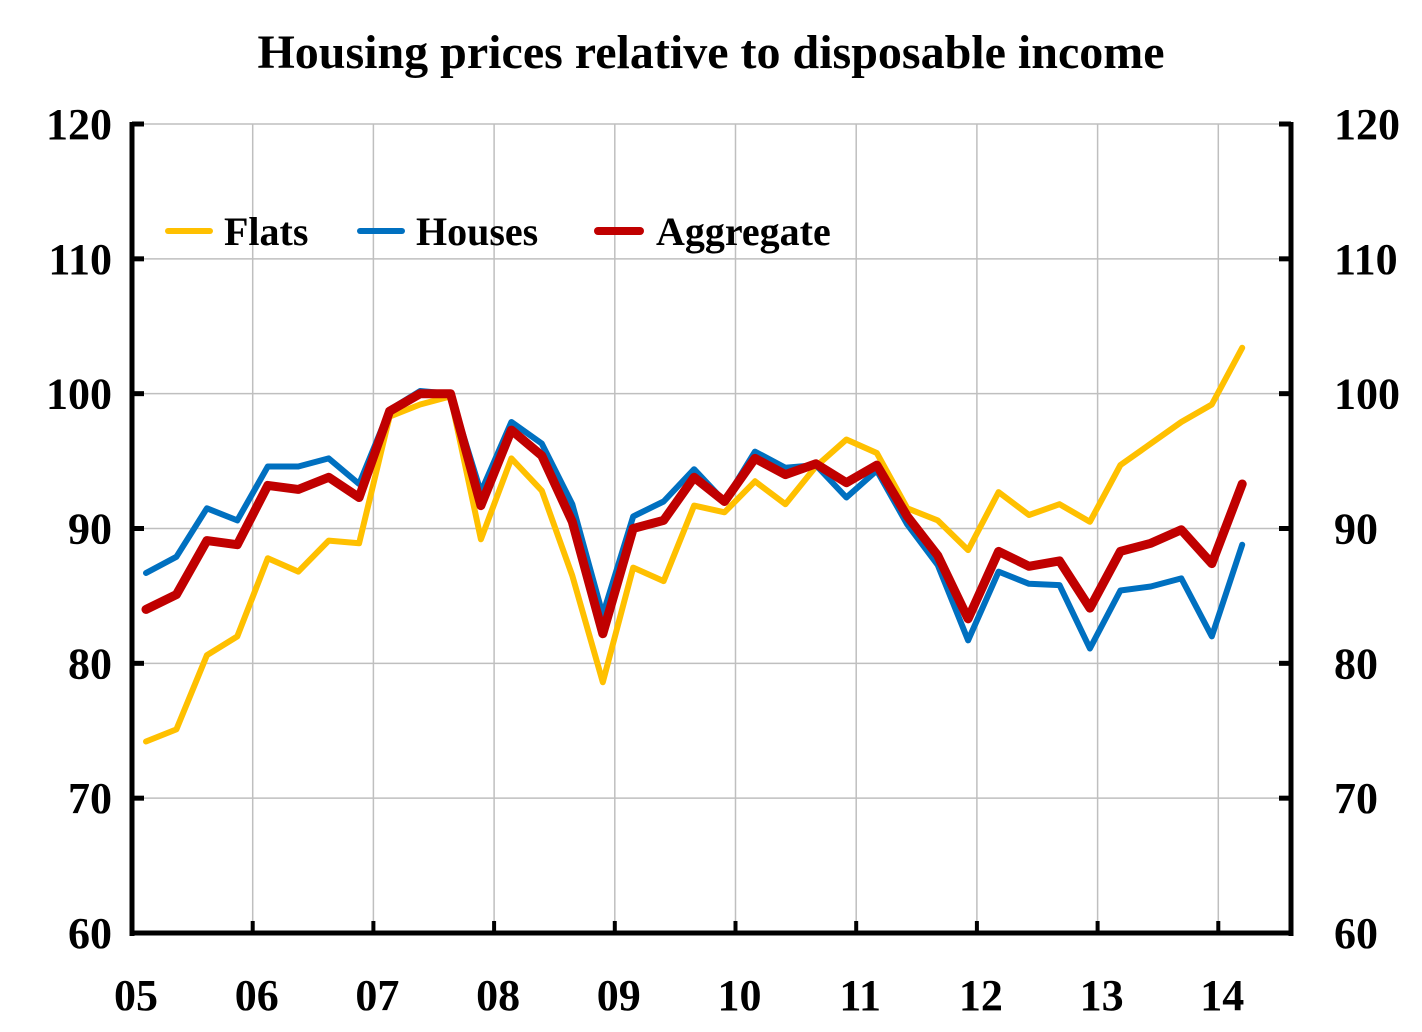  What do you see at coordinates (1367, 124) in the screenshot?
I see `y-tick-label-right: 120` at bounding box center [1367, 124].